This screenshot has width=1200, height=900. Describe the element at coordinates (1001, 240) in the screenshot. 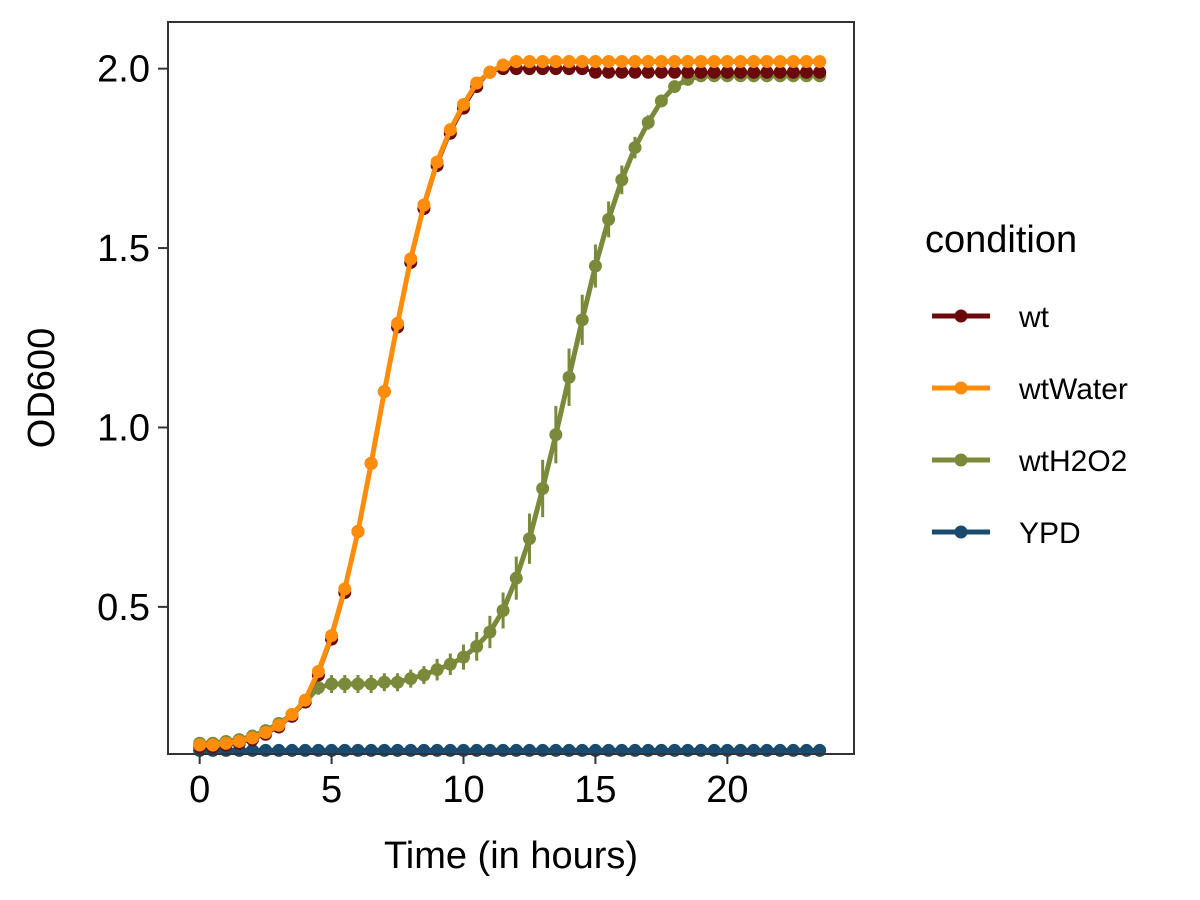

I see `legend-title: condition` at that location.